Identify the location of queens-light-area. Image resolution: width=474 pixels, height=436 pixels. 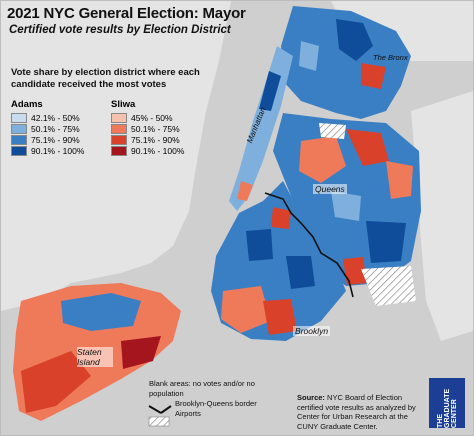
(346, 206).